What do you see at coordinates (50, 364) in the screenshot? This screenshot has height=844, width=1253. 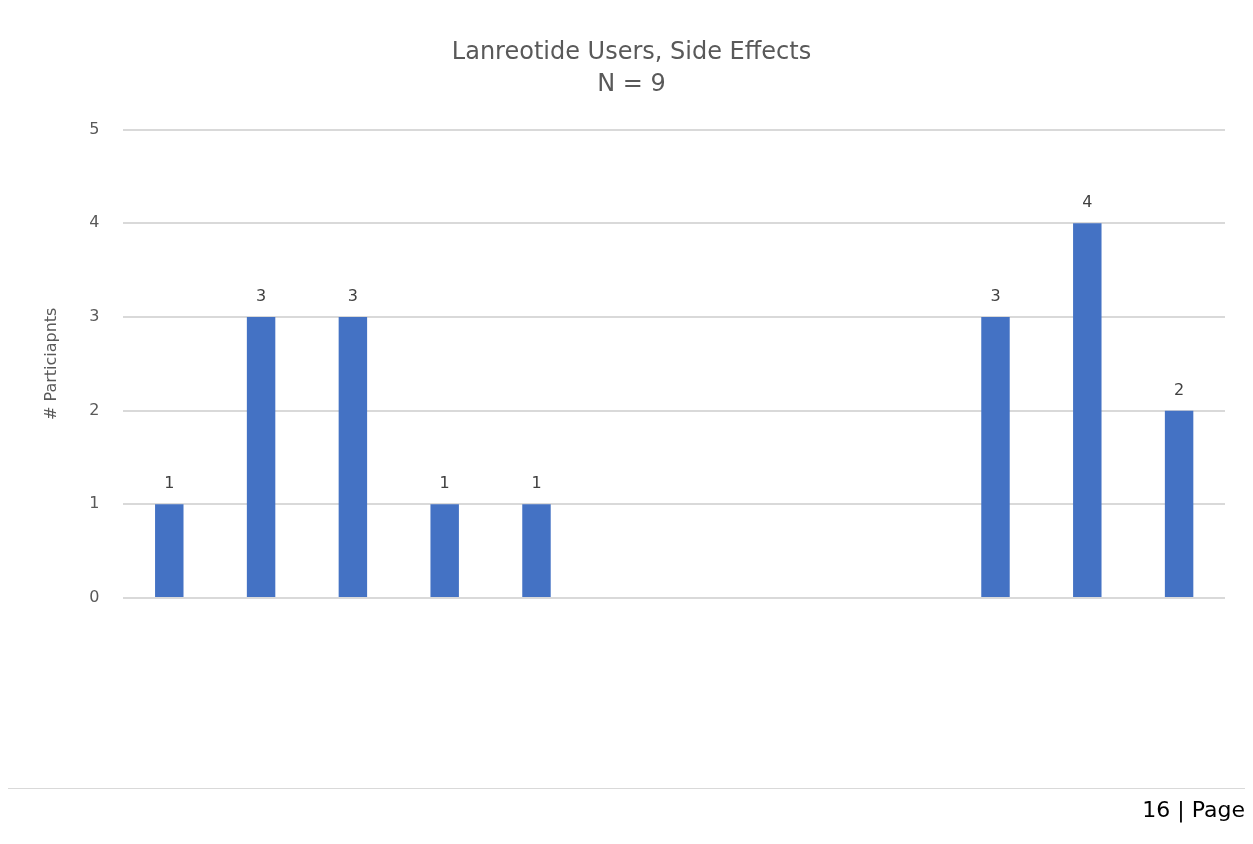 I see `y-axis-title: # Particiapnts` at bounding box center [50, 364].